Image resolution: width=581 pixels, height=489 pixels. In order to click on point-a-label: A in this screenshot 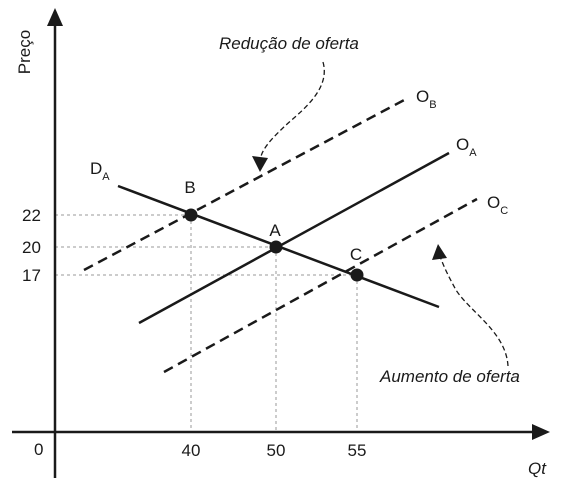, I will do `click(275, 230)`.